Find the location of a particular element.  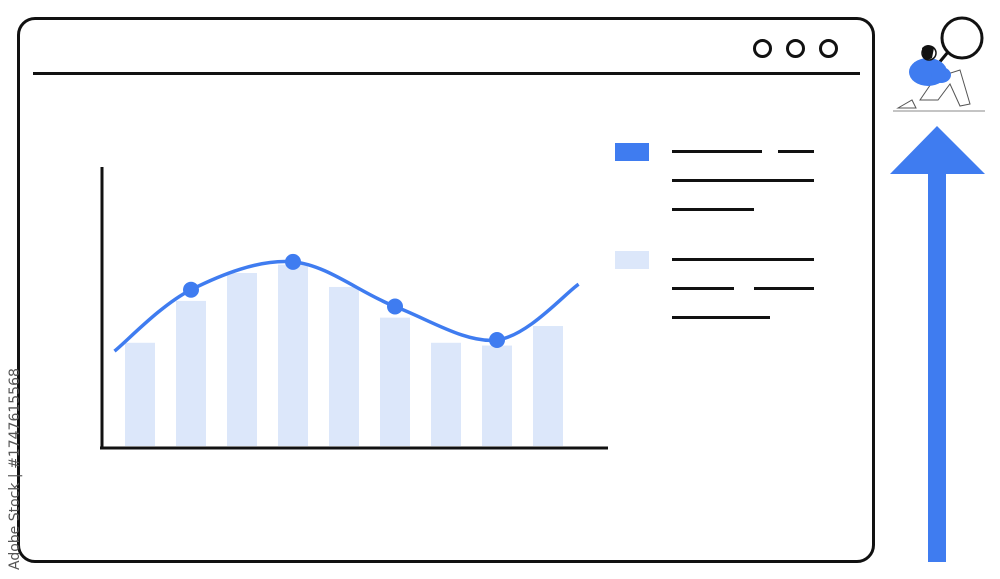

watermark: Adobe Stock | #1747615568 is located at coordinates (15, 469).